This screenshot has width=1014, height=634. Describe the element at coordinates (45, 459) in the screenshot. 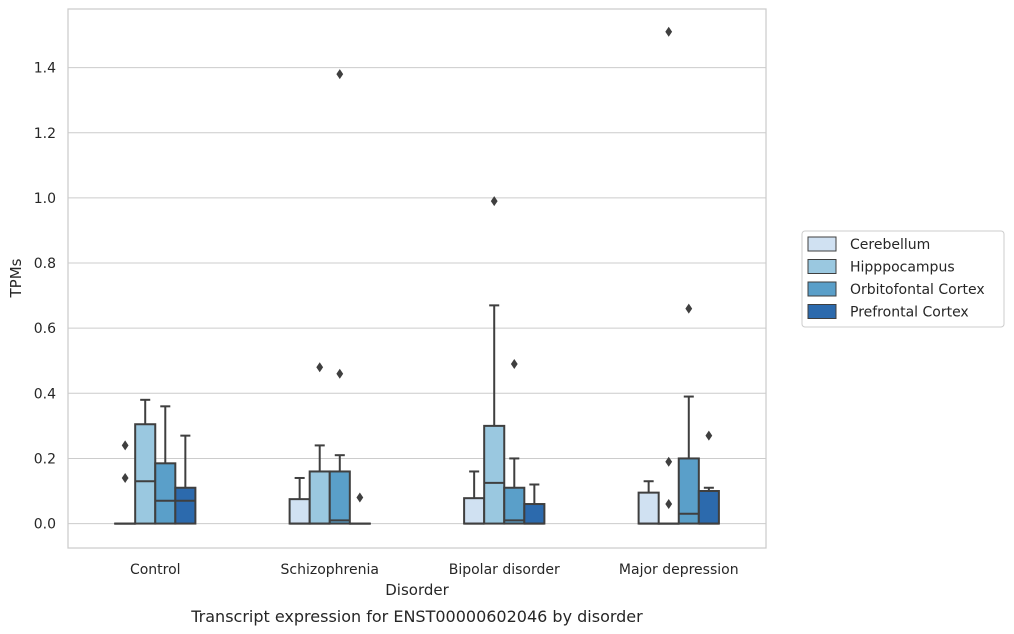

I see `y-tick-label: 0.2` at that location.